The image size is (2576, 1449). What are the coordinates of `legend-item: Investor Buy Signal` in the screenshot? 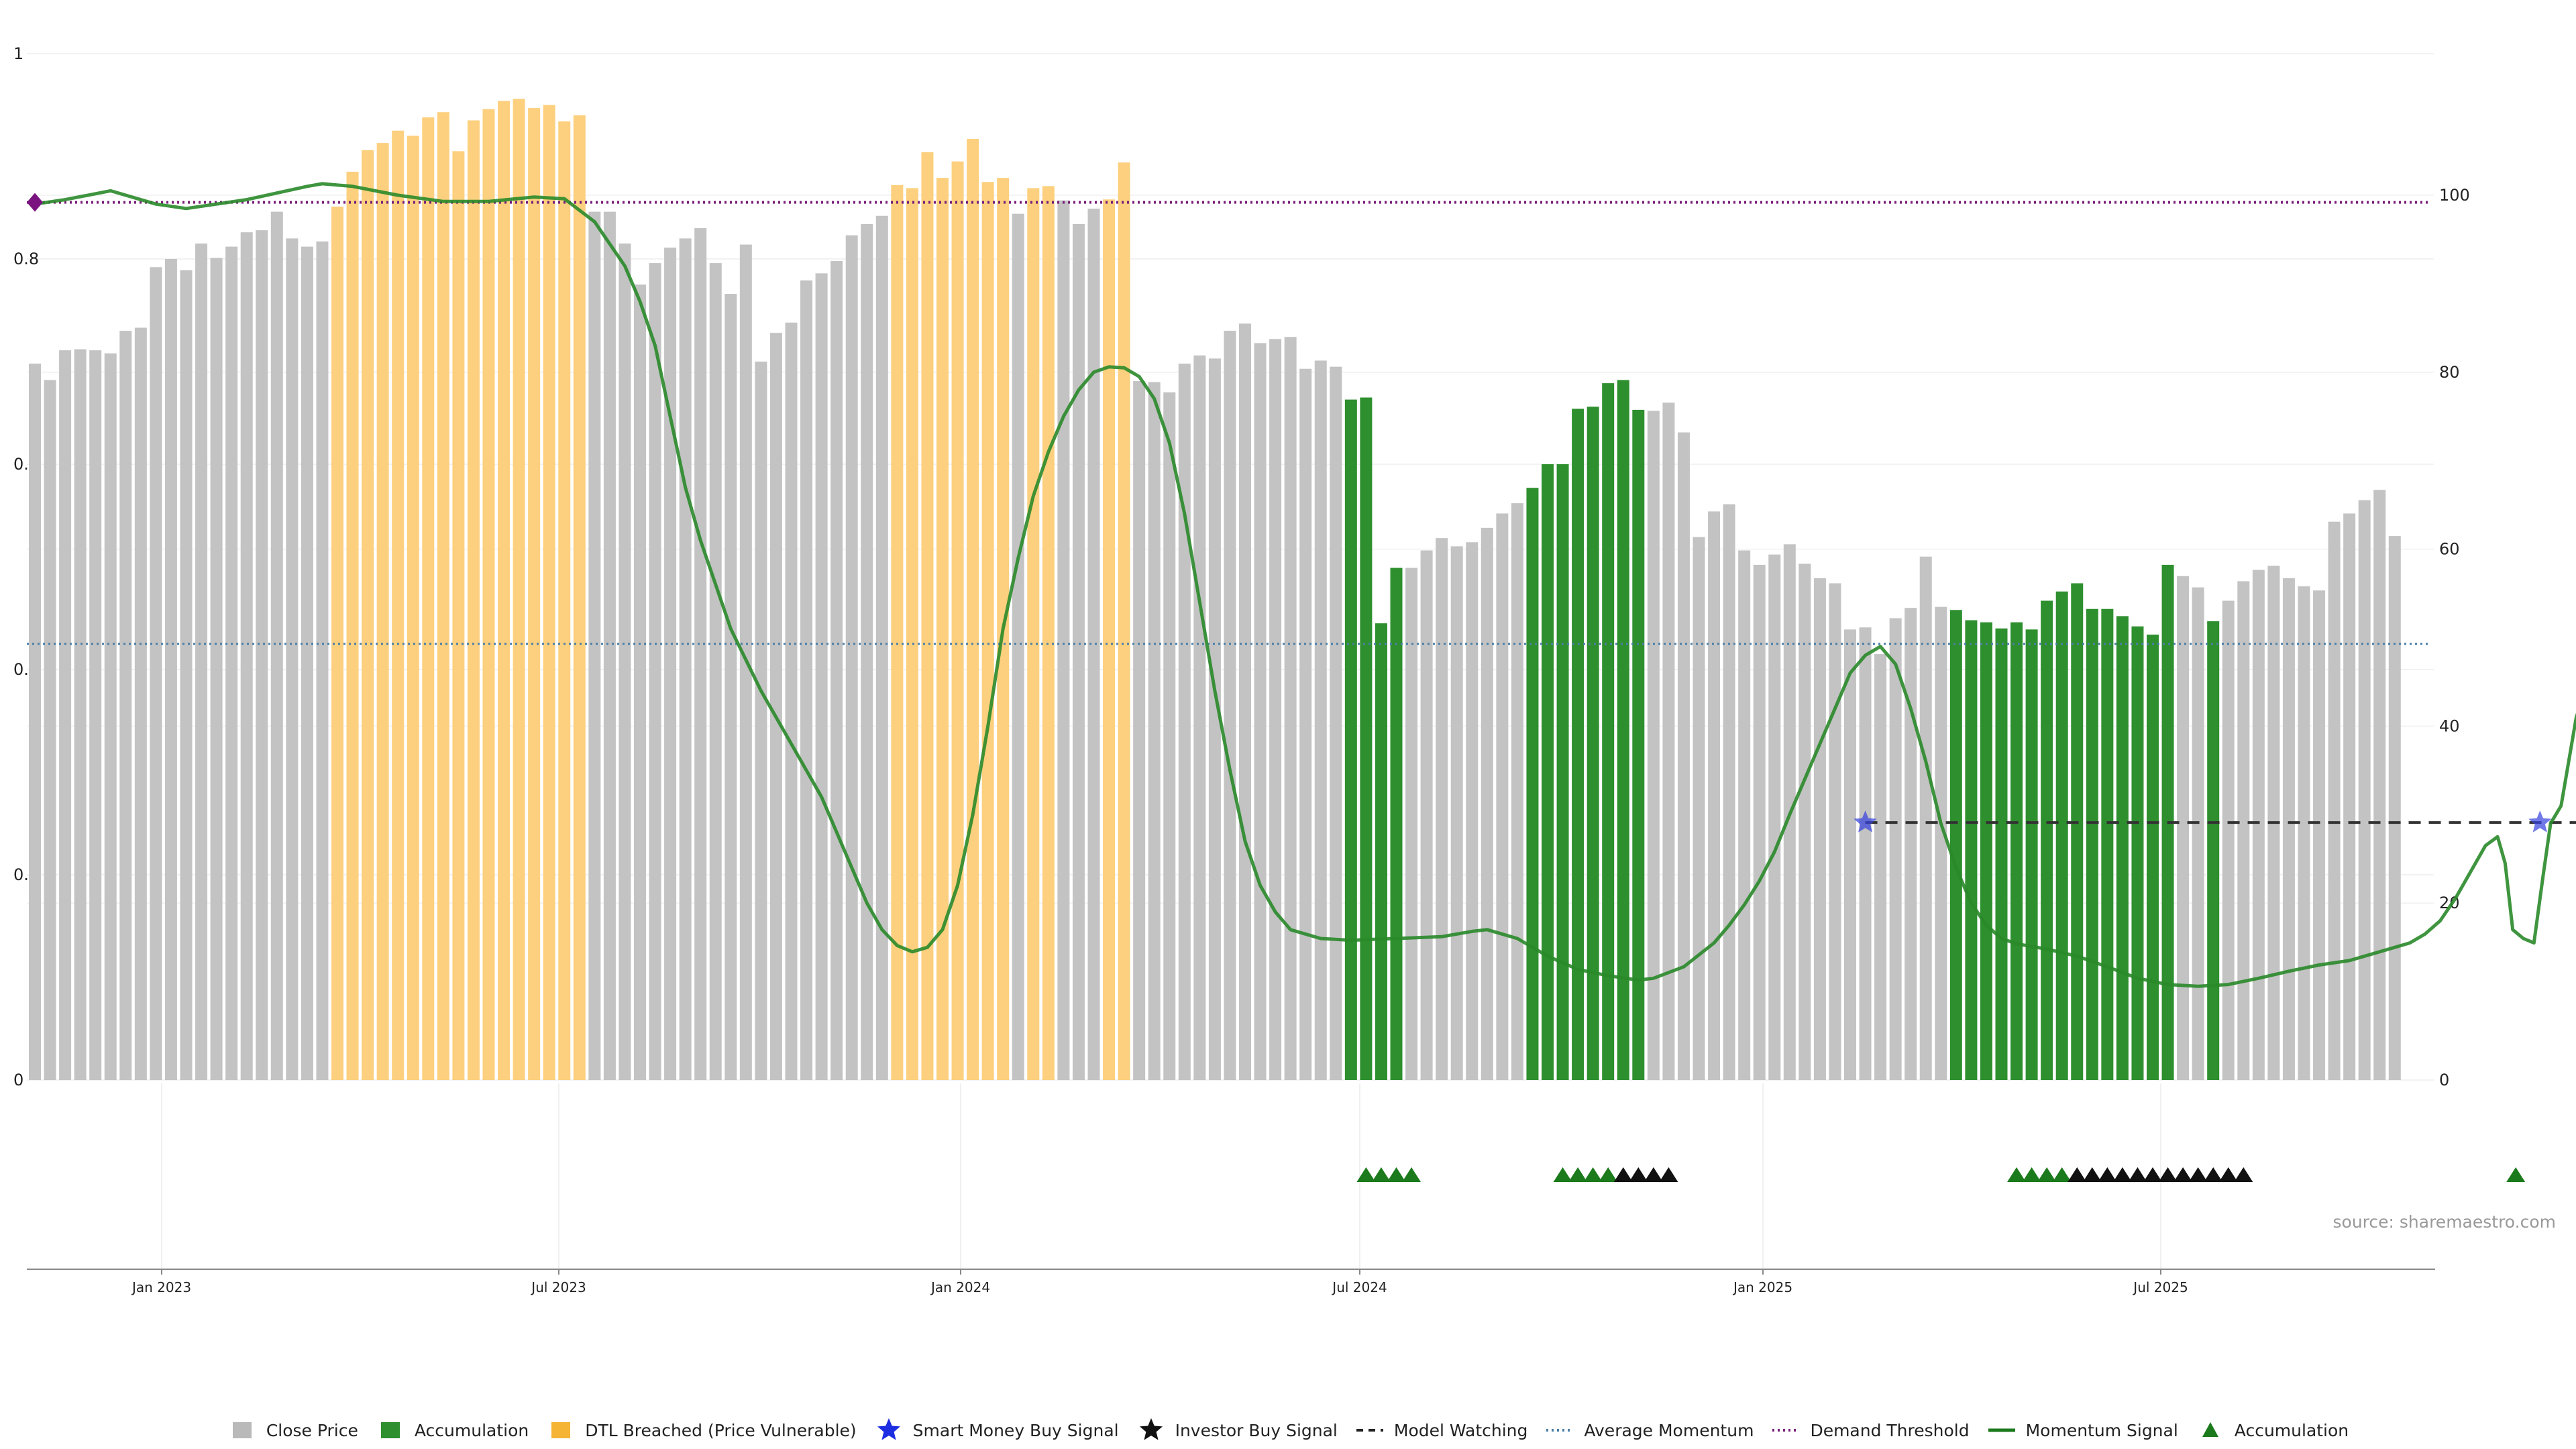 It's located at (1237, 1430).